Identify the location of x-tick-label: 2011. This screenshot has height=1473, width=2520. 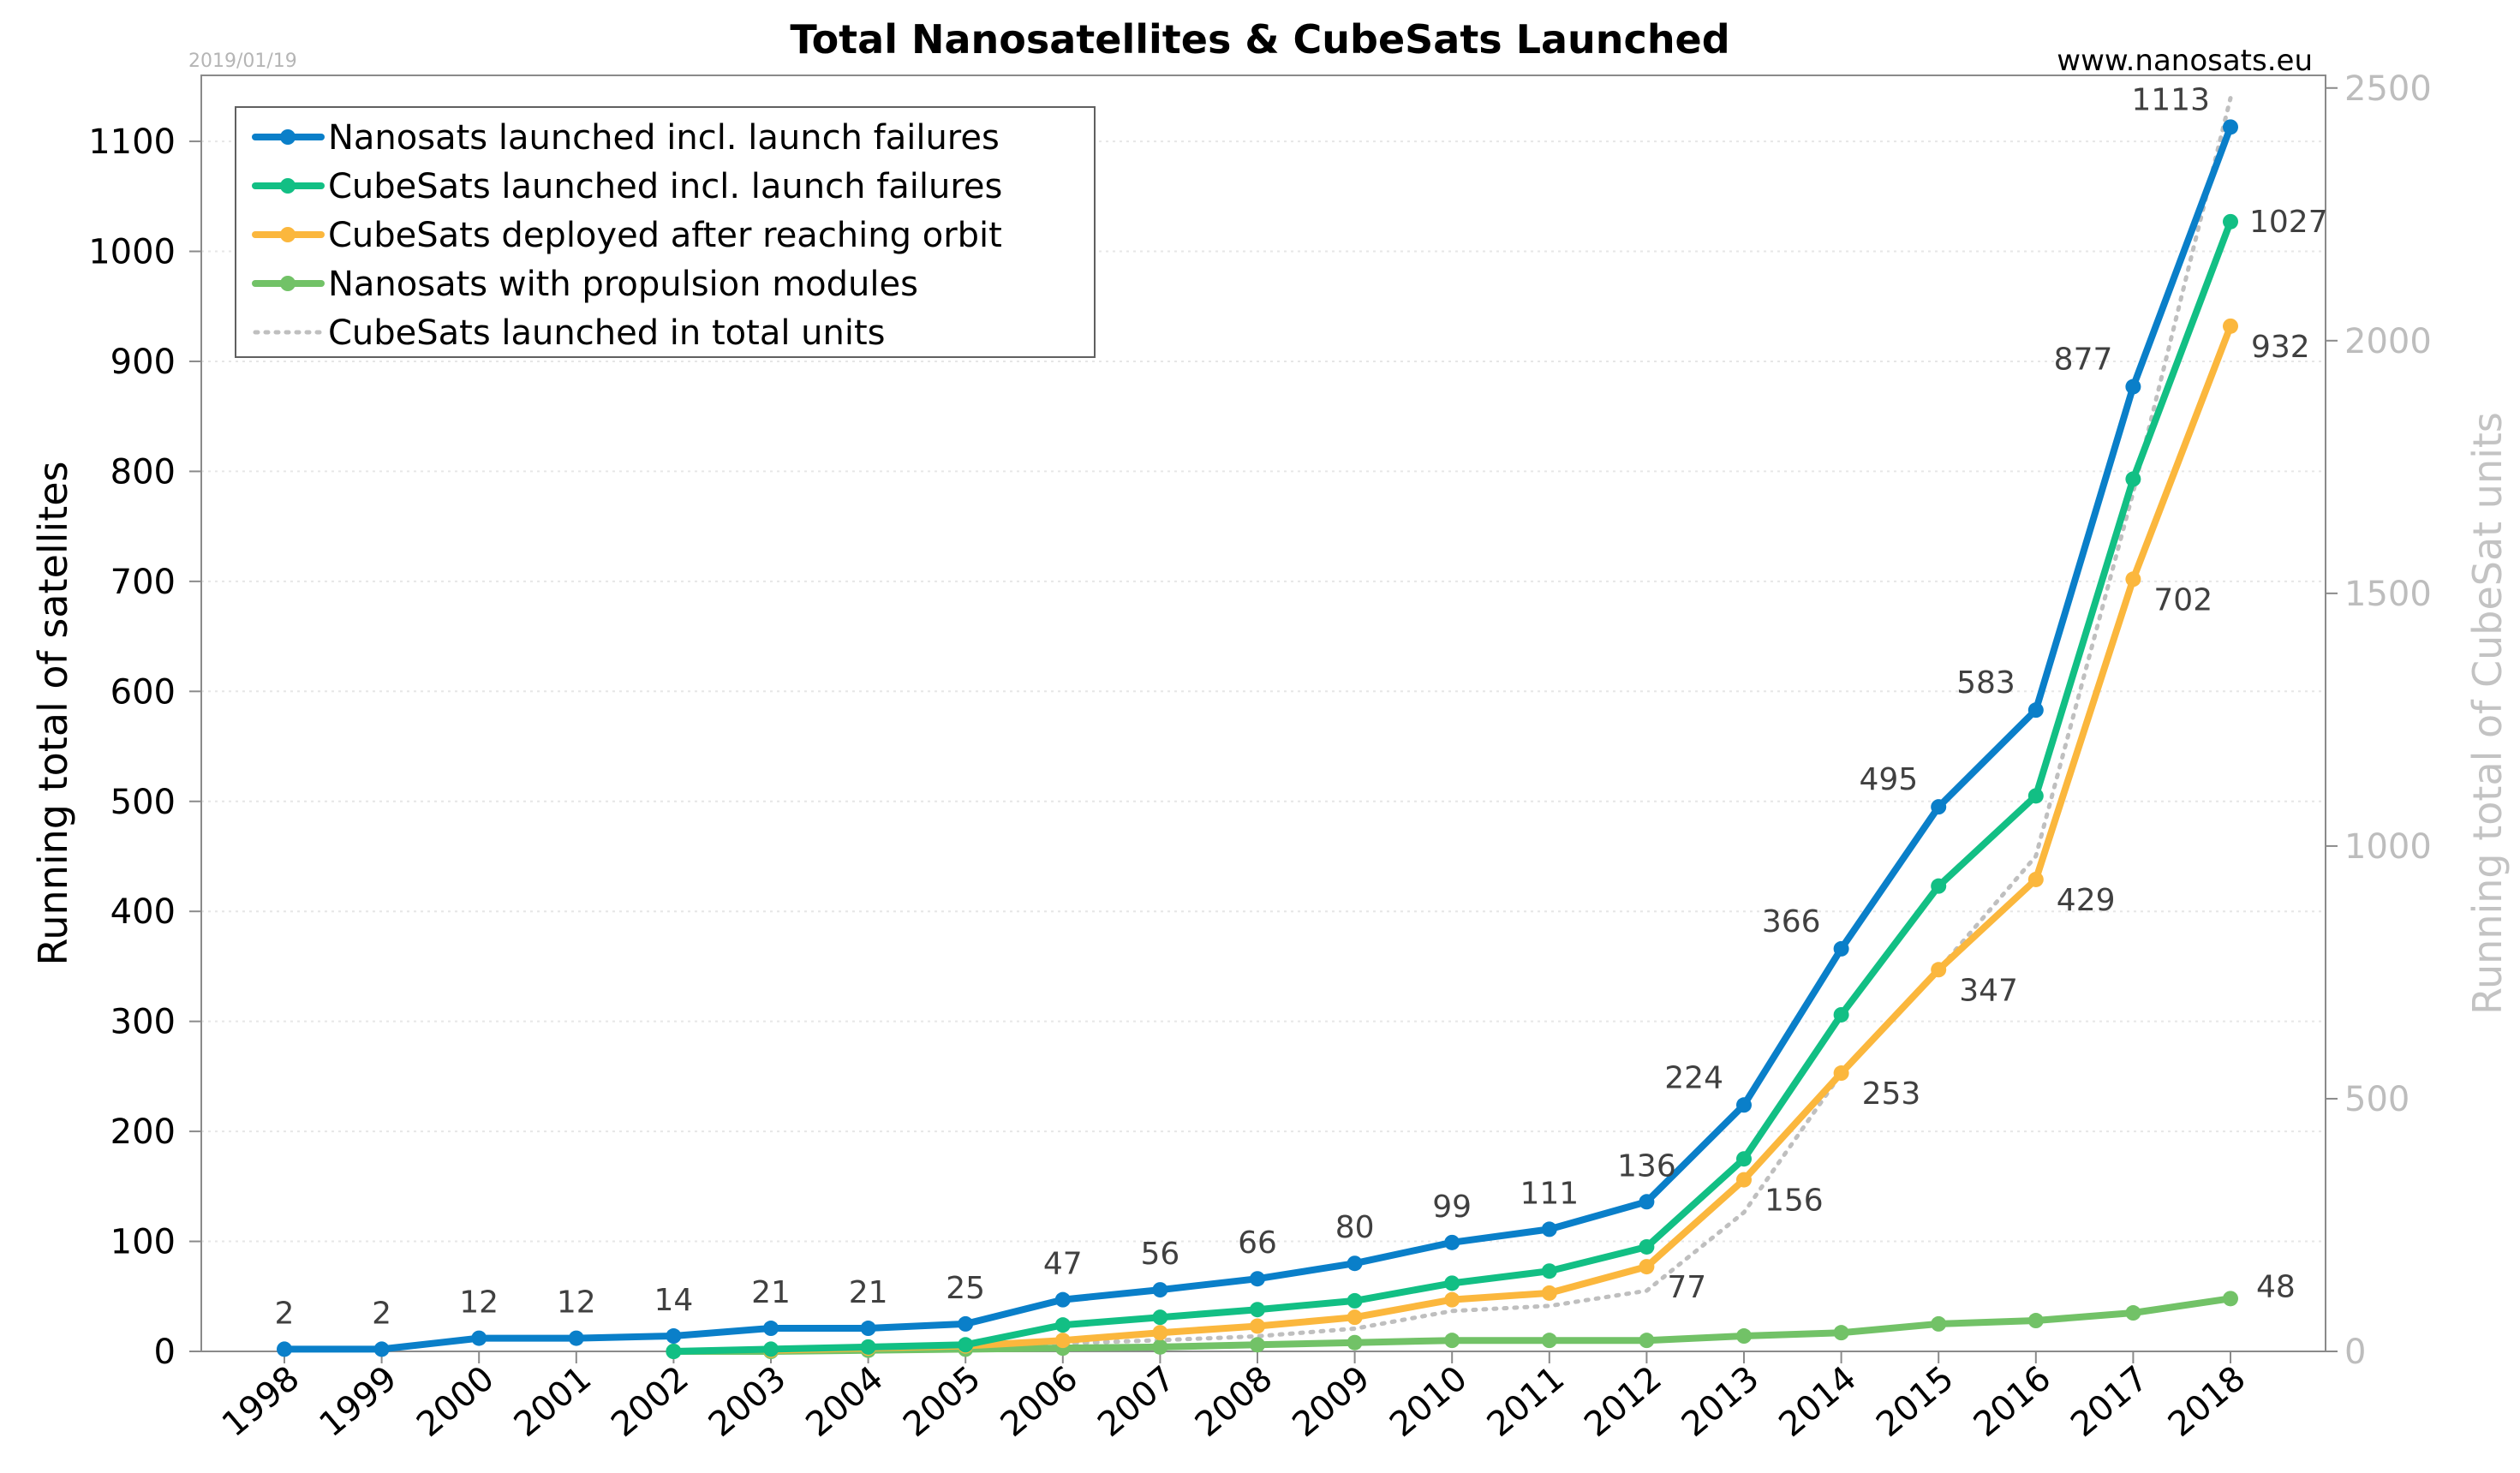
(1527, 1401).